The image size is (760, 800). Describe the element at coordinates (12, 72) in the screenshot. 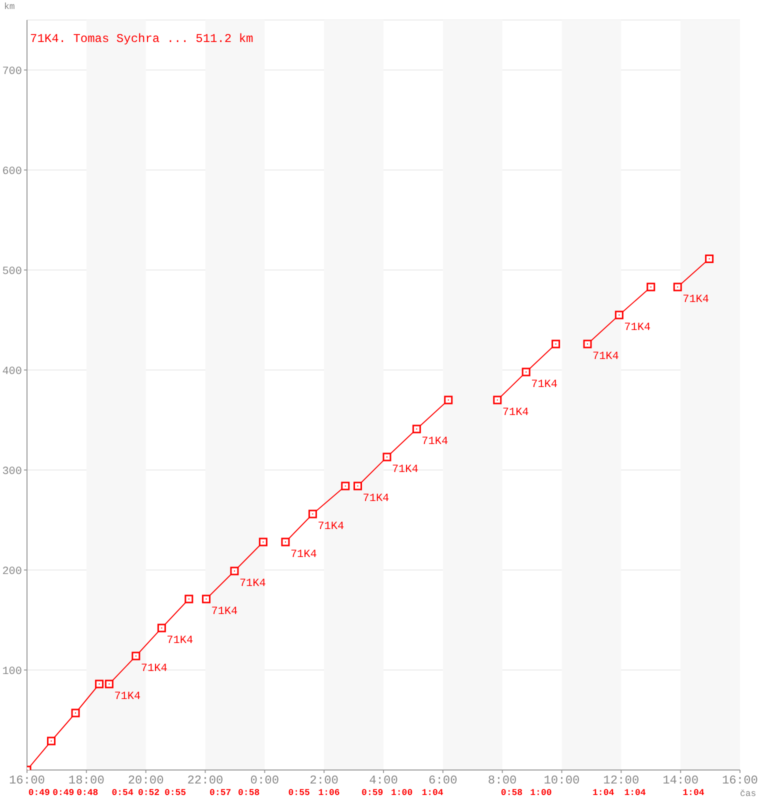

I see `y-tick-label: 700` at that location.